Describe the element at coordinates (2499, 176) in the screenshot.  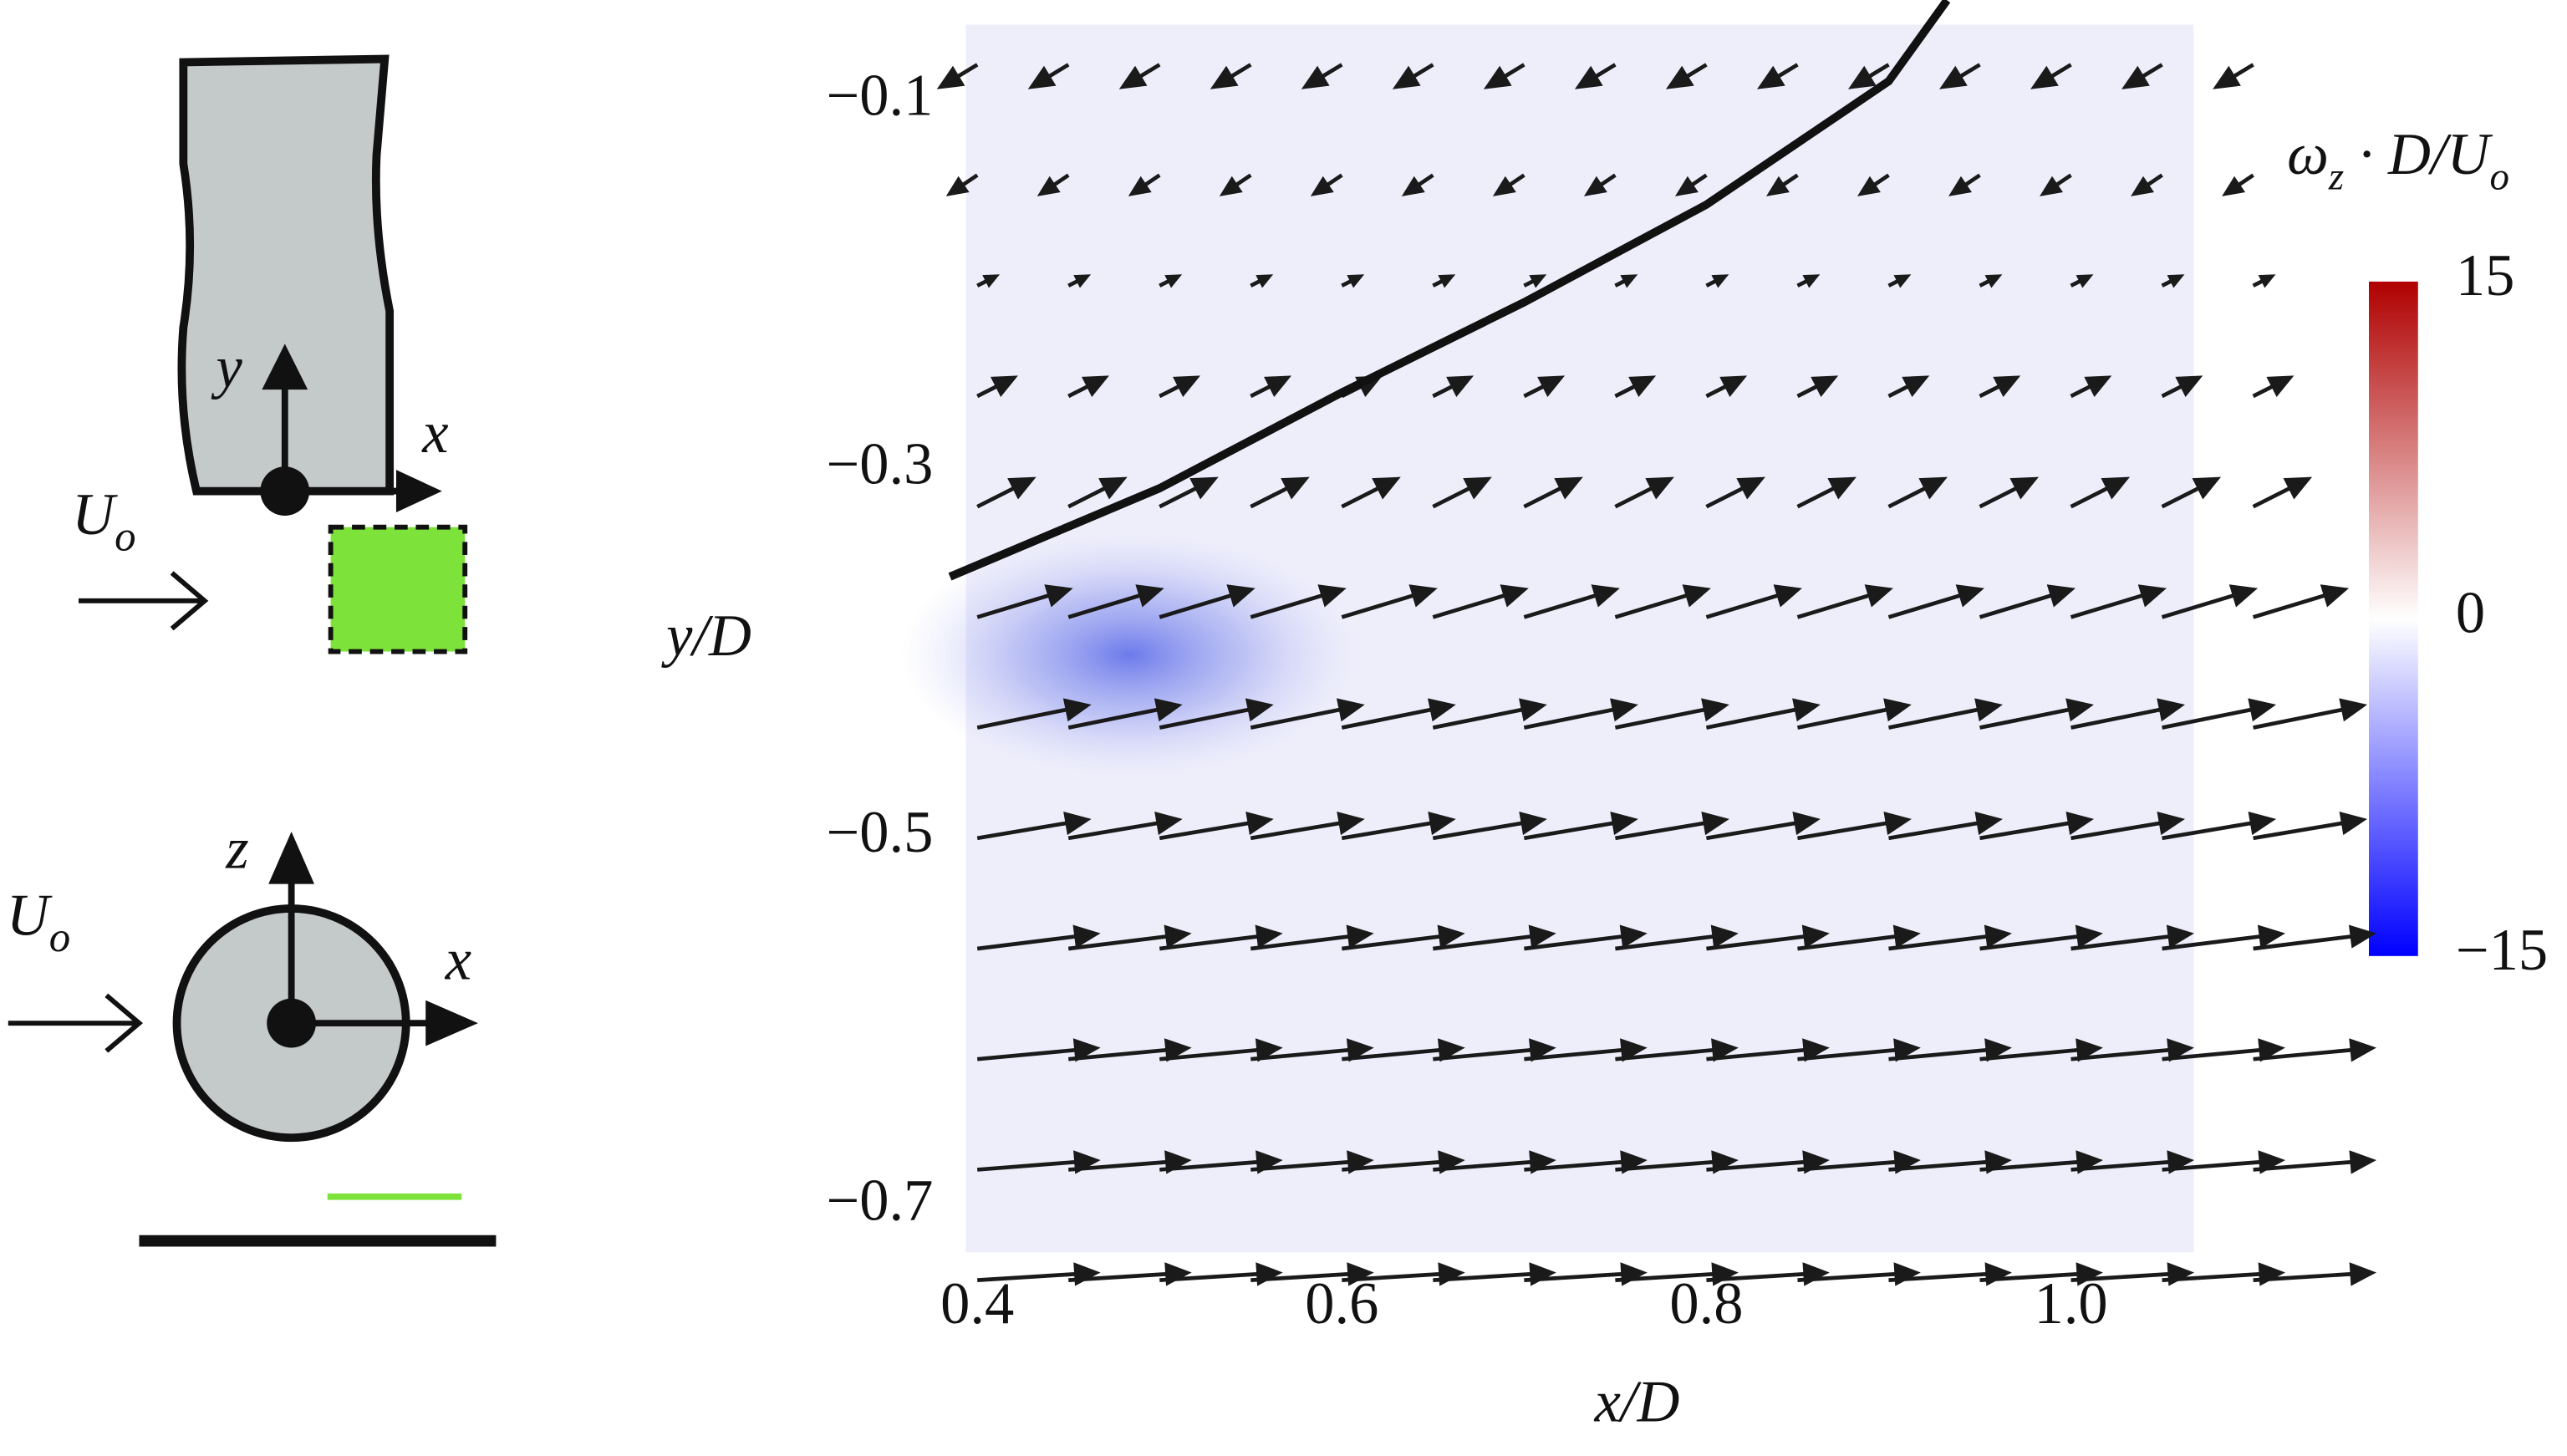
I see `label-part: o` at that location.